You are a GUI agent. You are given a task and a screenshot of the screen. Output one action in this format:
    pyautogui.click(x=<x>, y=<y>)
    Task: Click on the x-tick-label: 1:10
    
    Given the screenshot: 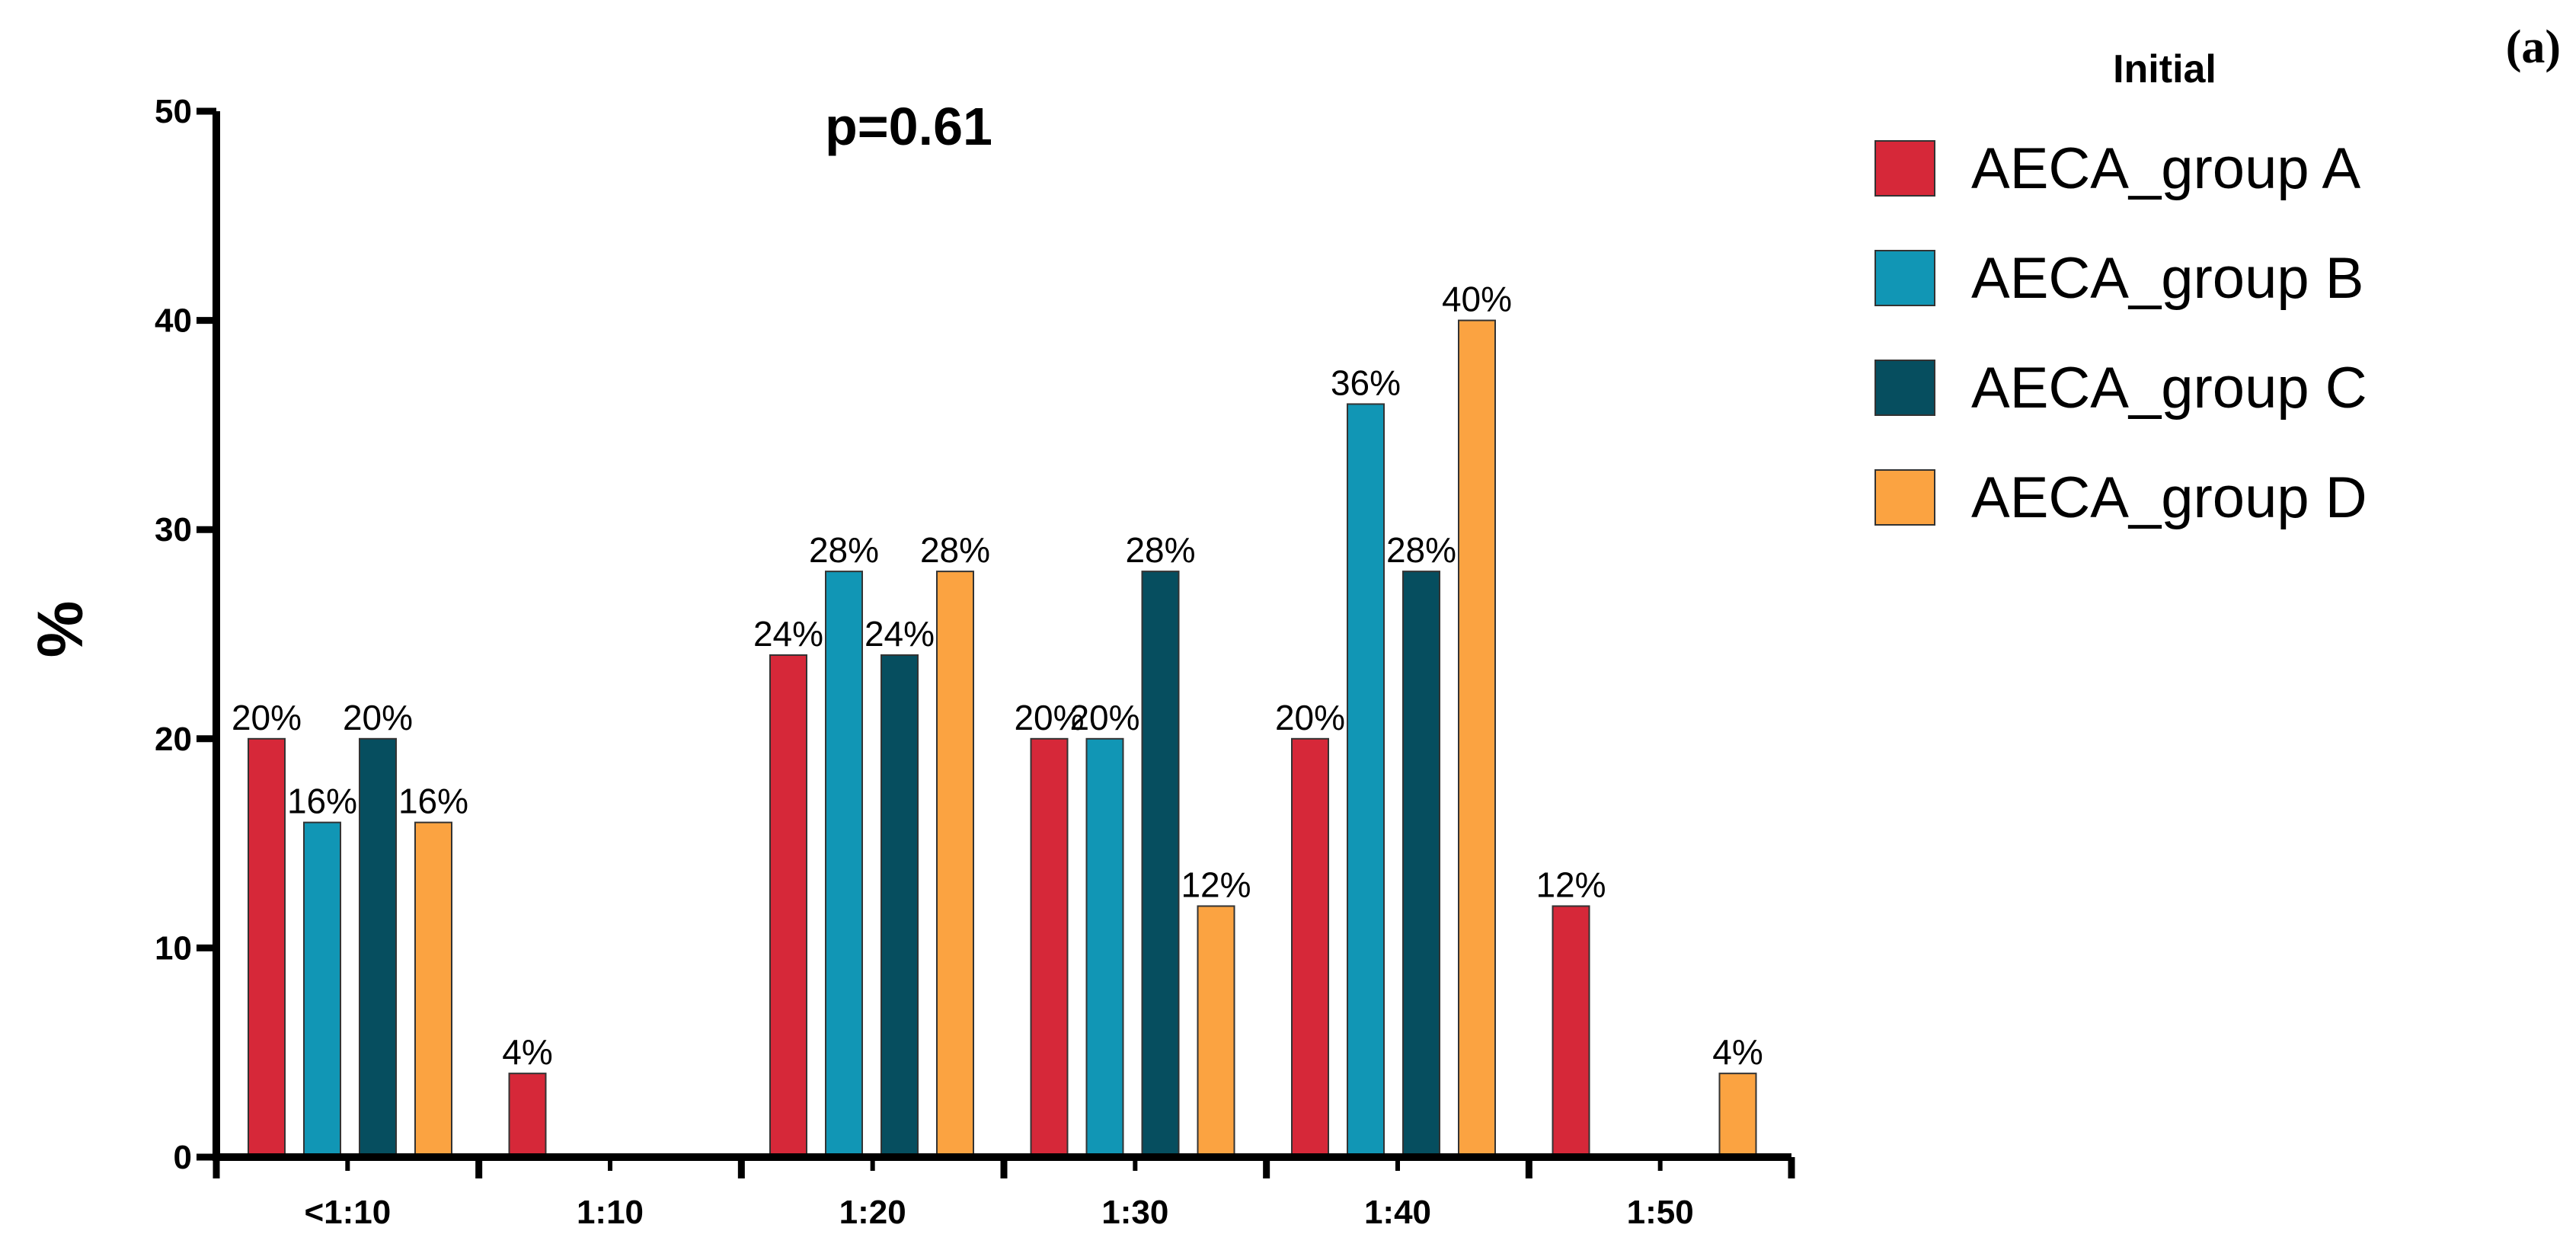 What is the action you would take?
    pyautogui.click(x=610, y=1212)
    